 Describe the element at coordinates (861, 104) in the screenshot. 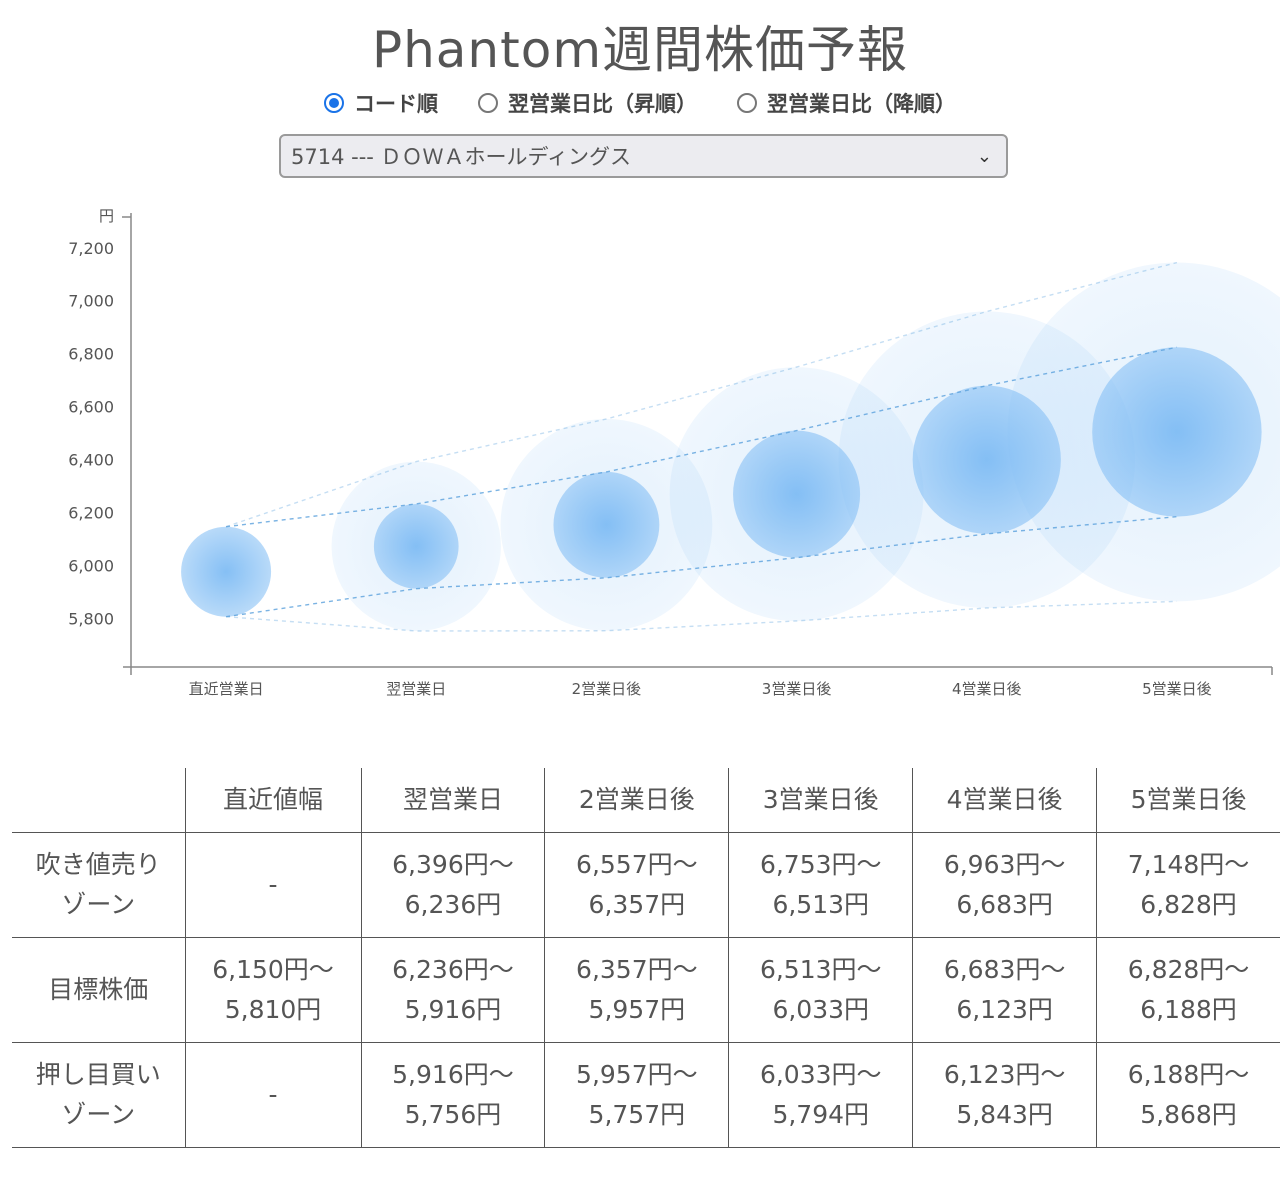

I see `sort-radio-label: 翌営業日比（降順）` at that location.